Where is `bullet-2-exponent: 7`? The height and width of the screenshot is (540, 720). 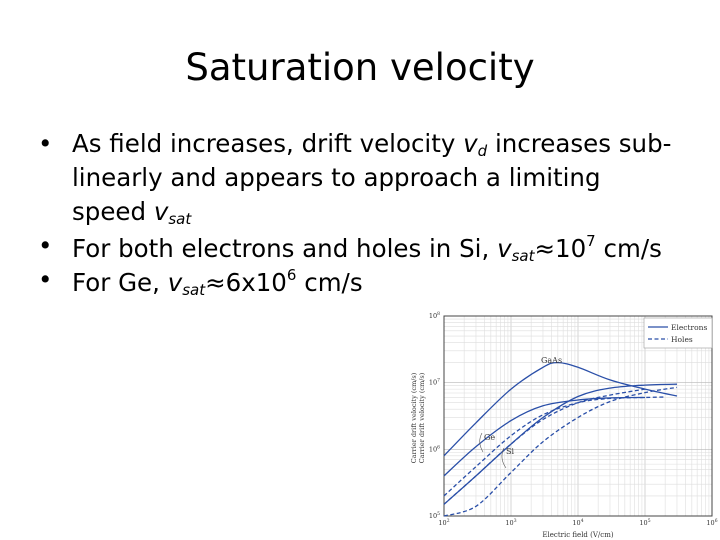
bullet-2-exponent: 7 is located at coordinates (591, 241).